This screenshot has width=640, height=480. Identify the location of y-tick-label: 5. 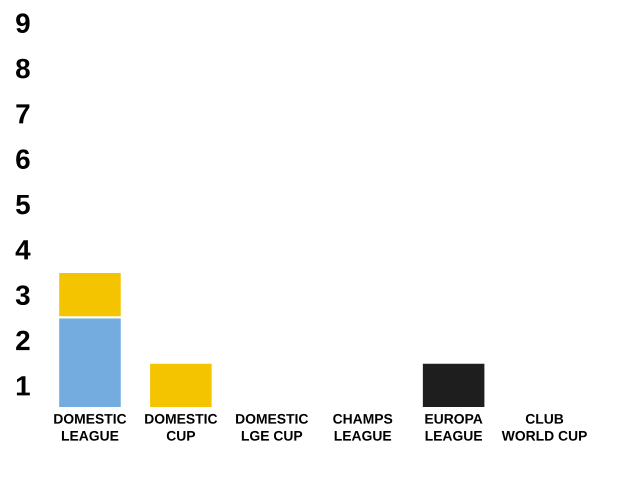
(23, 204).